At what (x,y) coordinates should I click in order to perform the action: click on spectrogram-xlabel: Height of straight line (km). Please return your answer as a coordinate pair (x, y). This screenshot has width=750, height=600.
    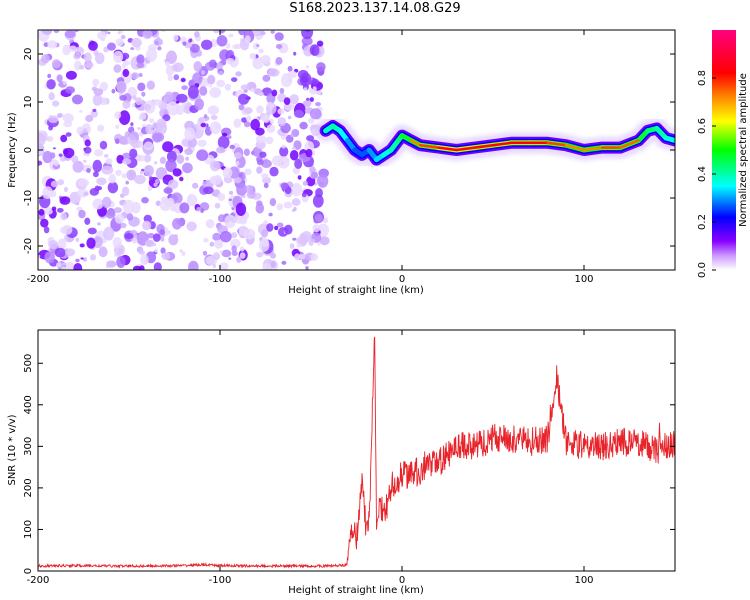
    Looking at the image, I should click on (356, 290).